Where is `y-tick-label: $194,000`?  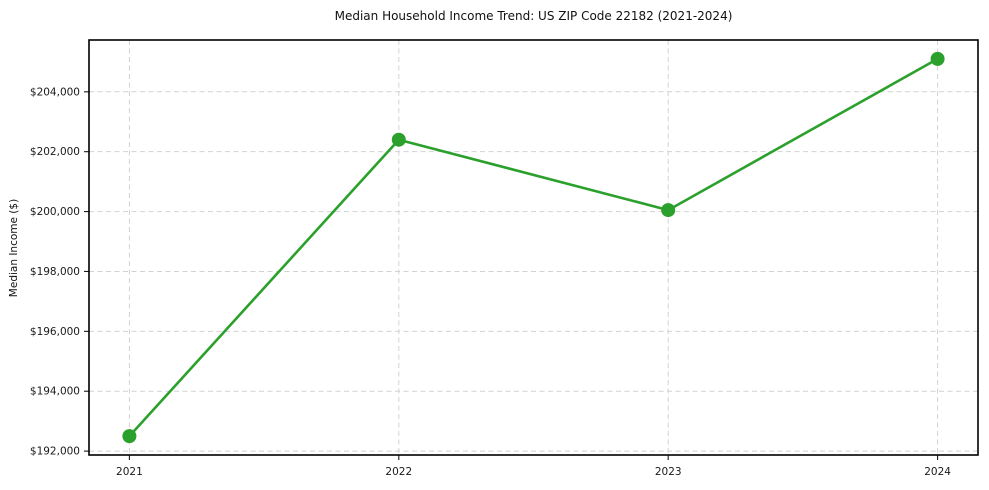
y-tick-label: $194,000 is located at coordinates (55, 392).